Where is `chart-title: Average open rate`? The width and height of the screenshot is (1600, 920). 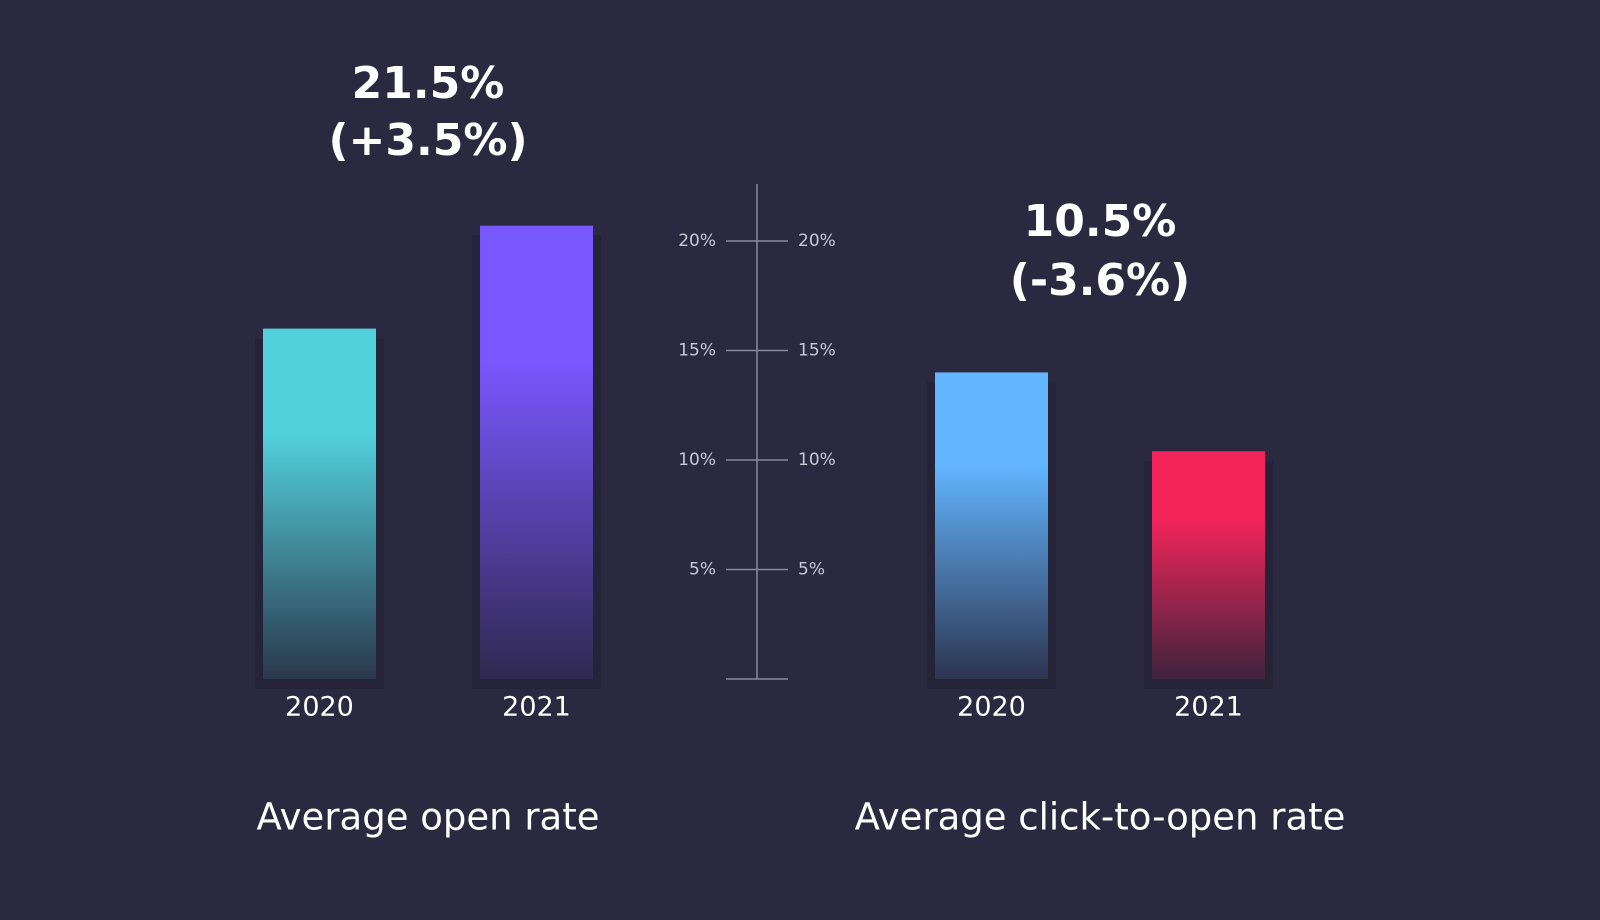
chart-title: Average open rate is located at coordinates (428, 817).